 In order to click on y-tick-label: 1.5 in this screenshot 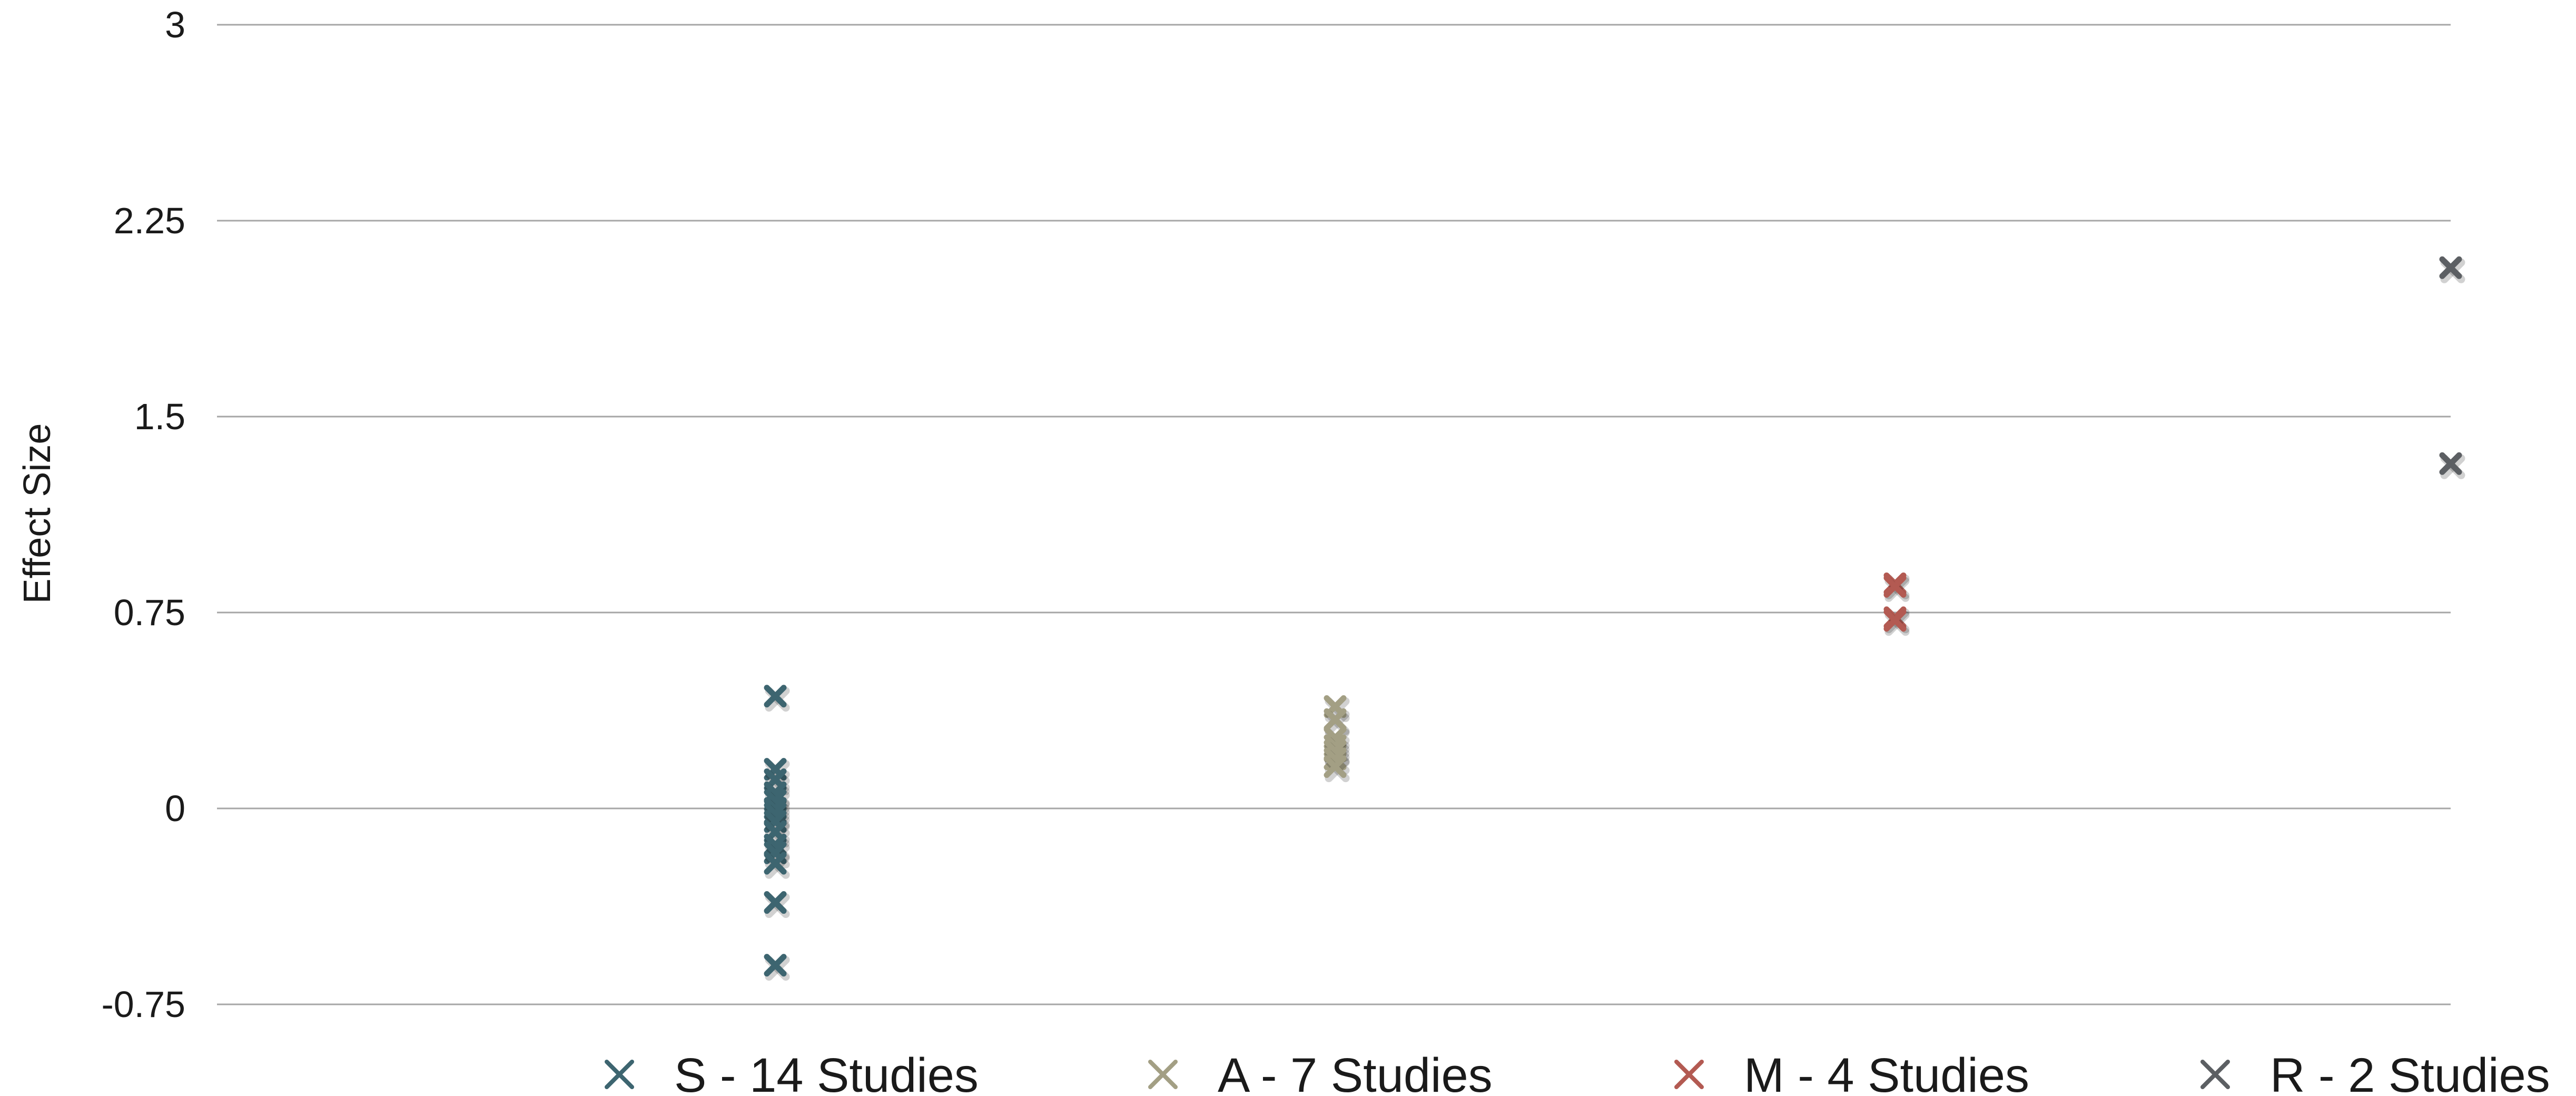, I will do `click(159, 416)`.